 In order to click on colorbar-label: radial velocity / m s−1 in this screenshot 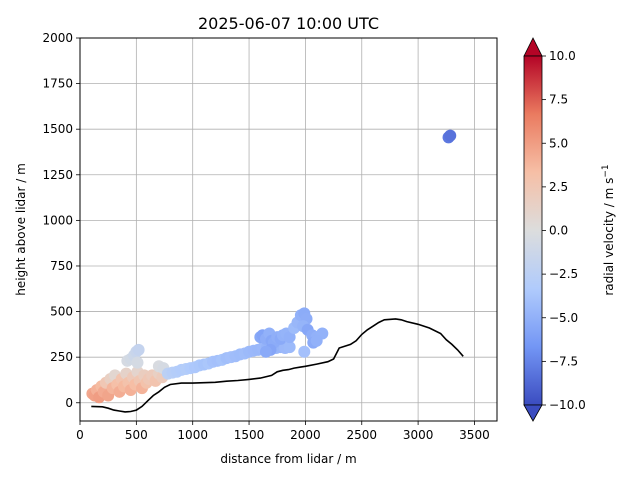, I will do `click(608, 229)`.